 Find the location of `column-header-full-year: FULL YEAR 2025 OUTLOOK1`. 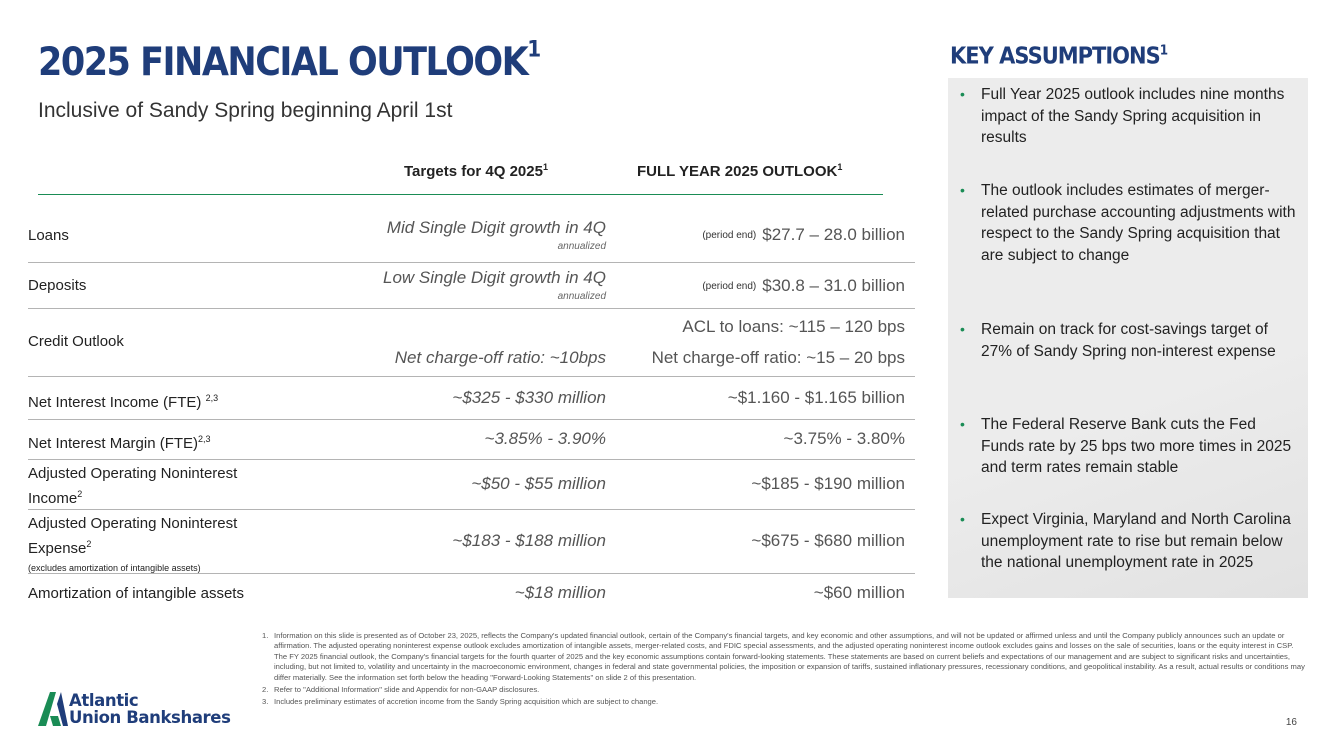

column-header-full-year: FULL YEAR 2025 OUTLOOK1 is located at coordinates (740, 171).